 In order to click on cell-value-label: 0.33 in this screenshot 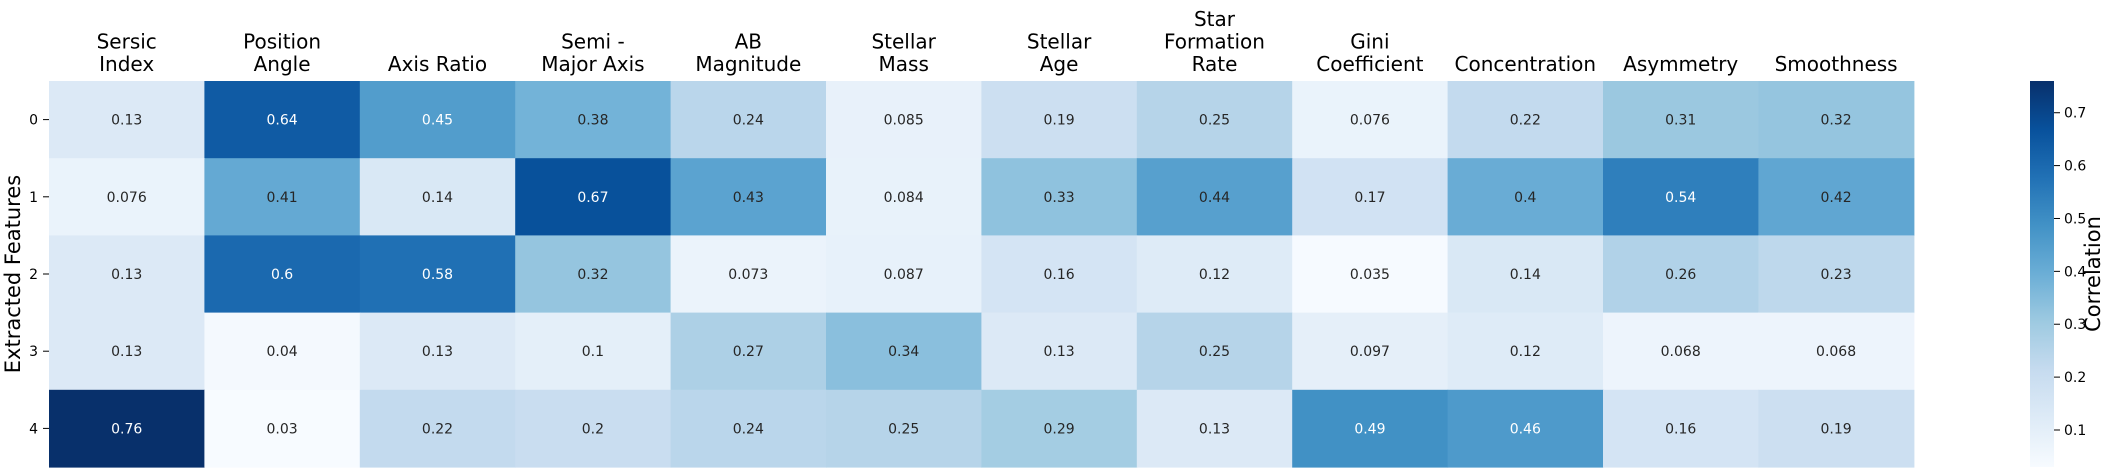, I will do `click(1059, 198)`.